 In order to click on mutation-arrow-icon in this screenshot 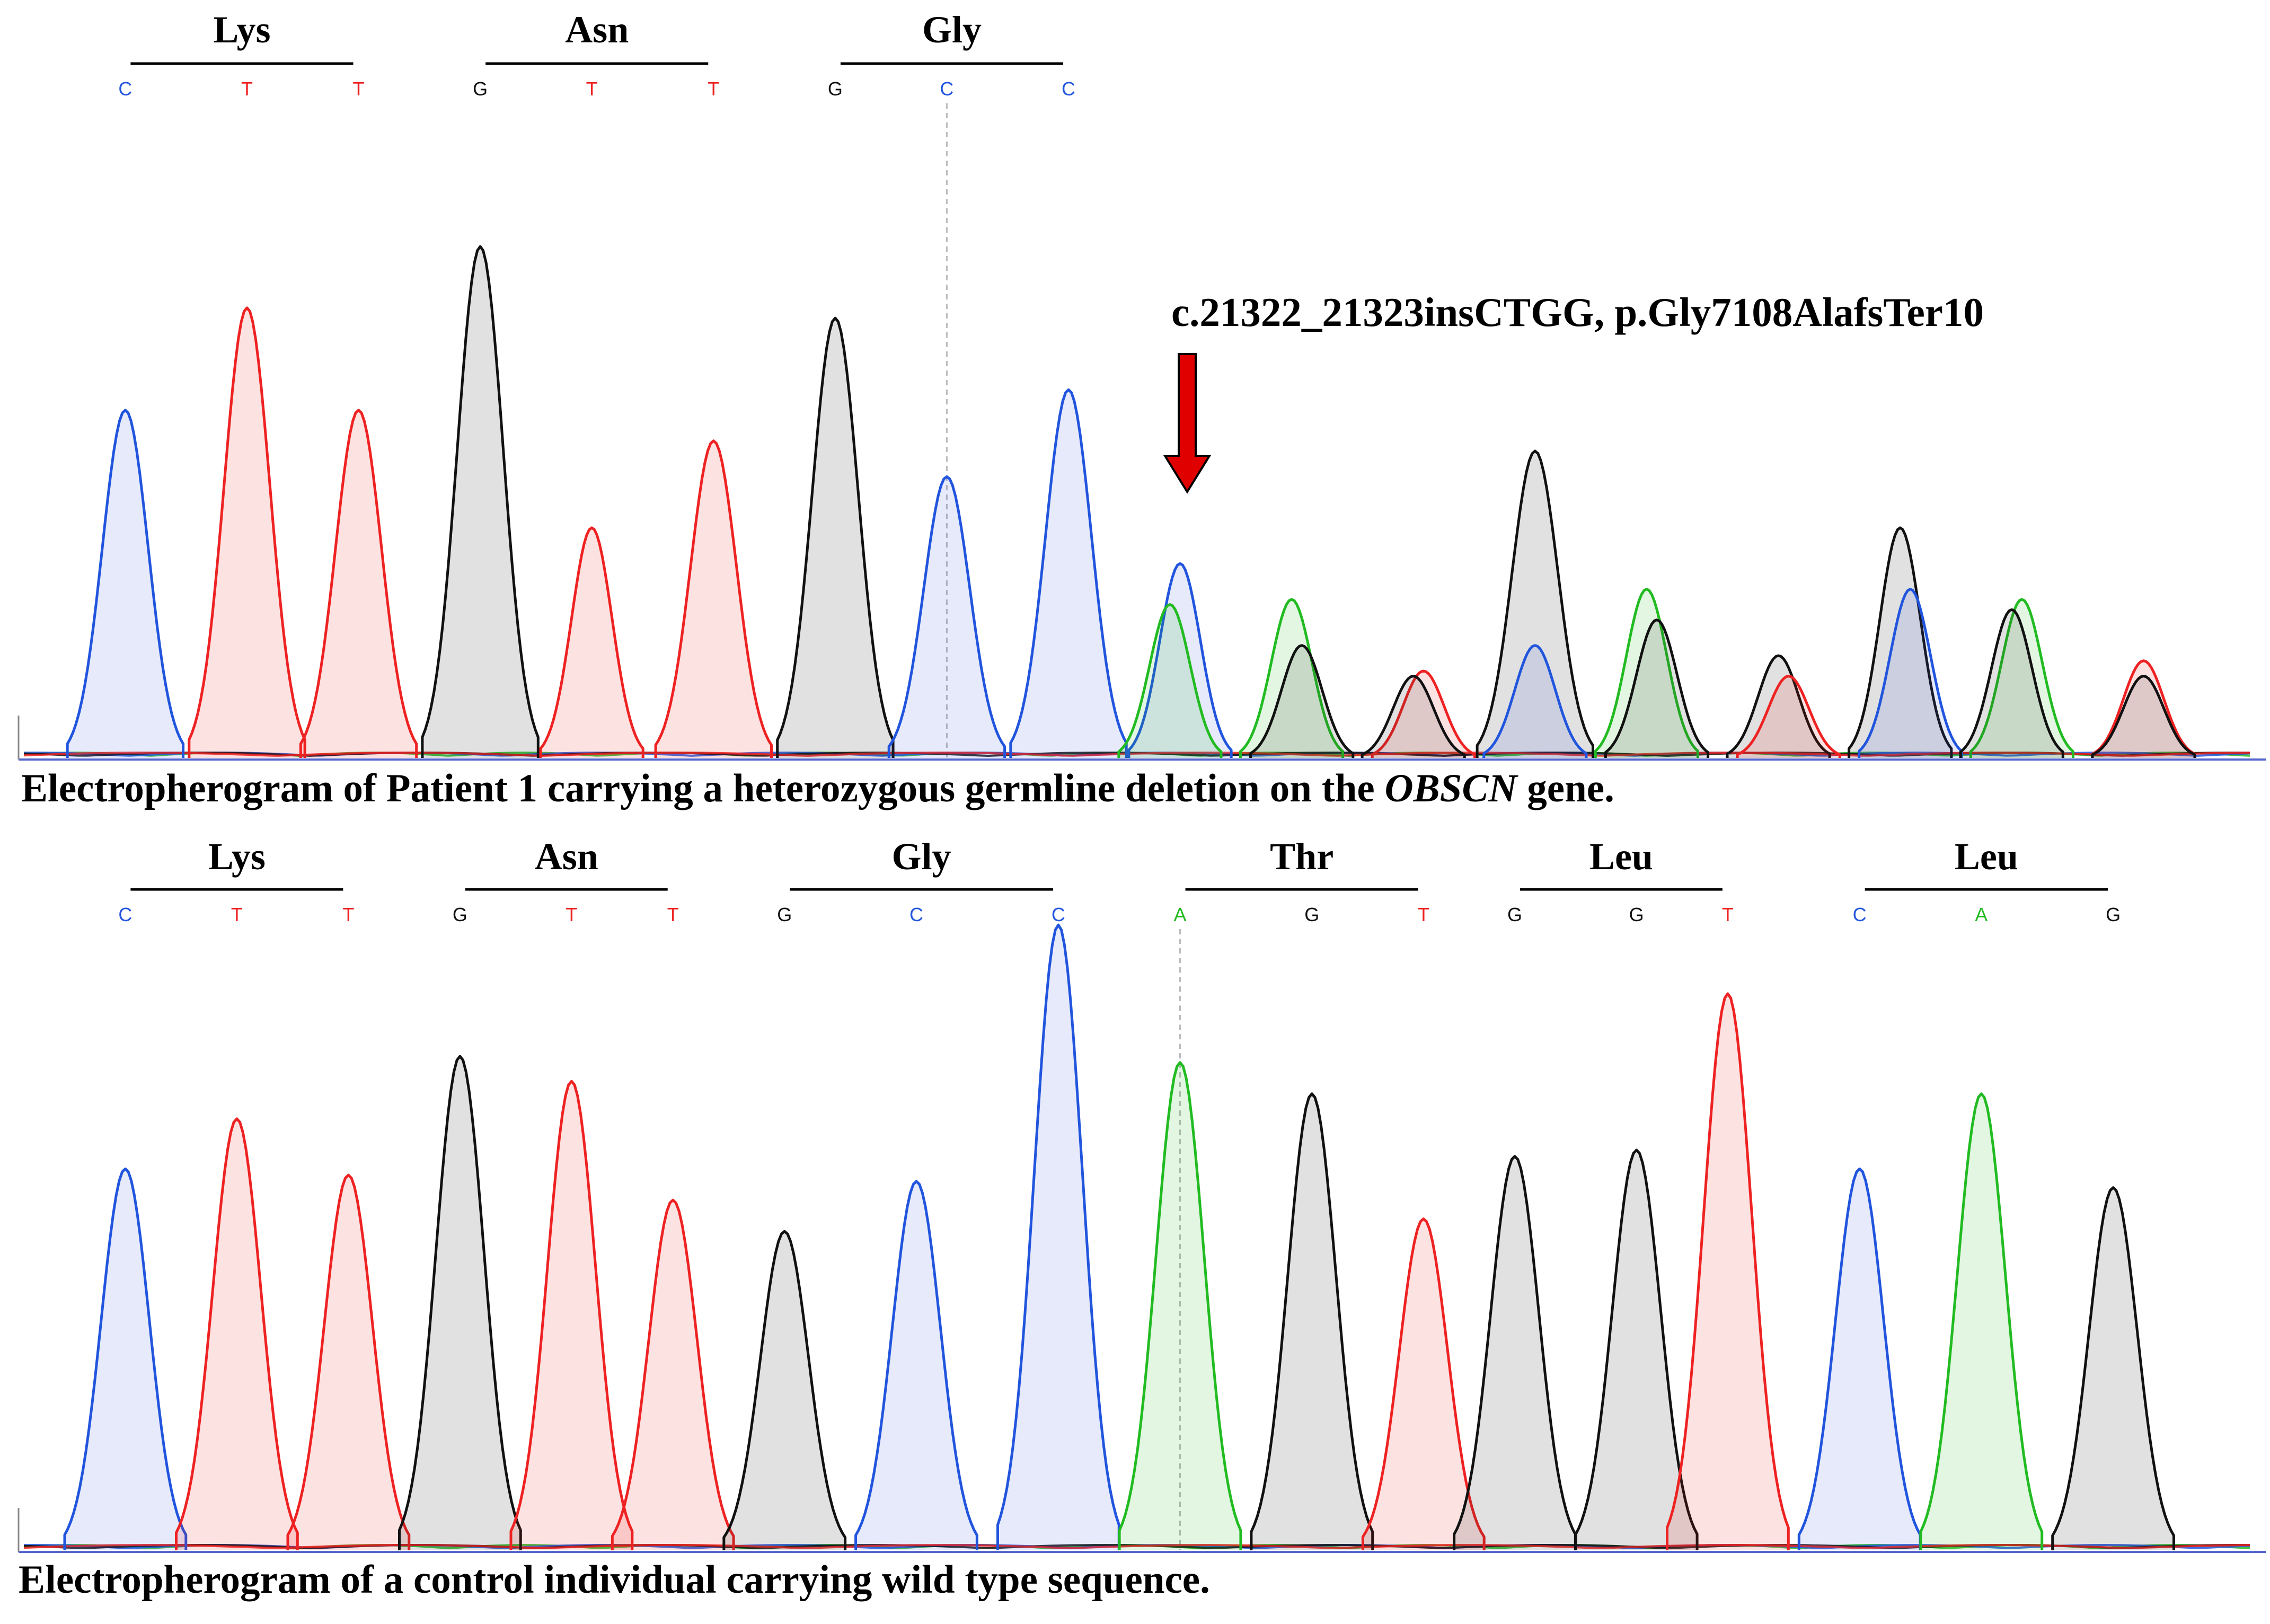, I will do `click(1187, 423)`.